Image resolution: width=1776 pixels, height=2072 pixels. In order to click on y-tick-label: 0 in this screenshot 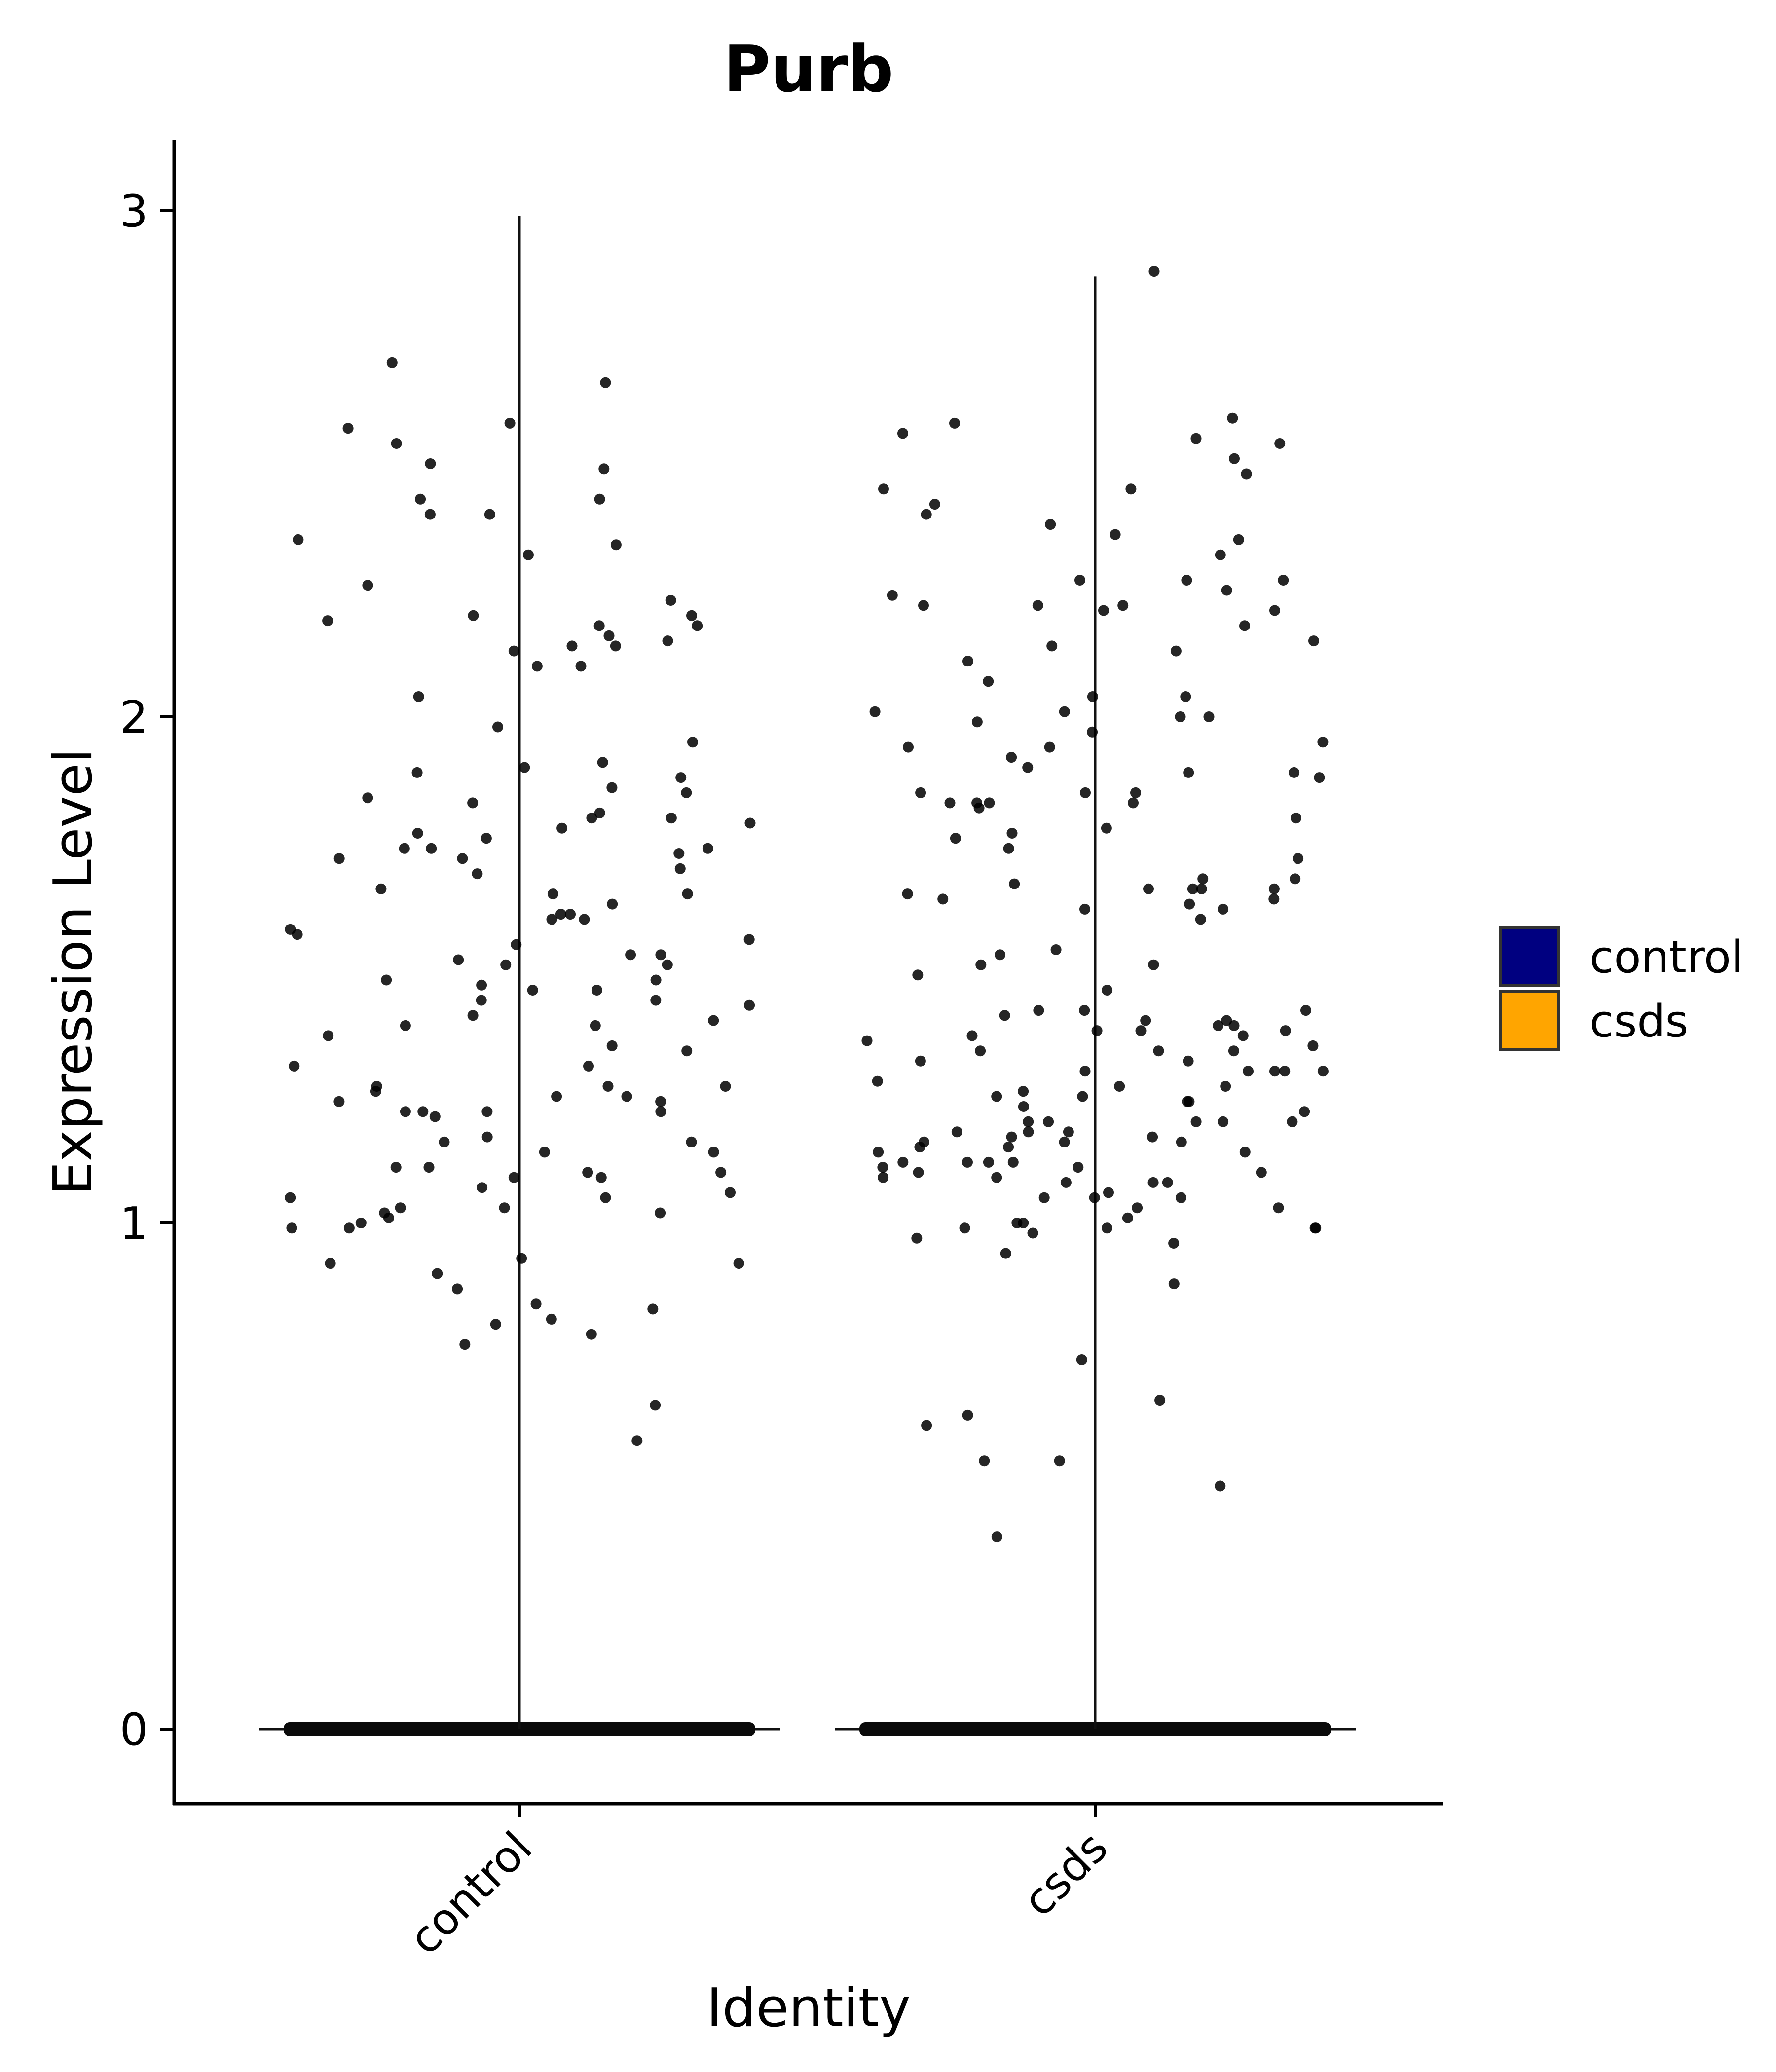, I will do `click(134, 1730)`.